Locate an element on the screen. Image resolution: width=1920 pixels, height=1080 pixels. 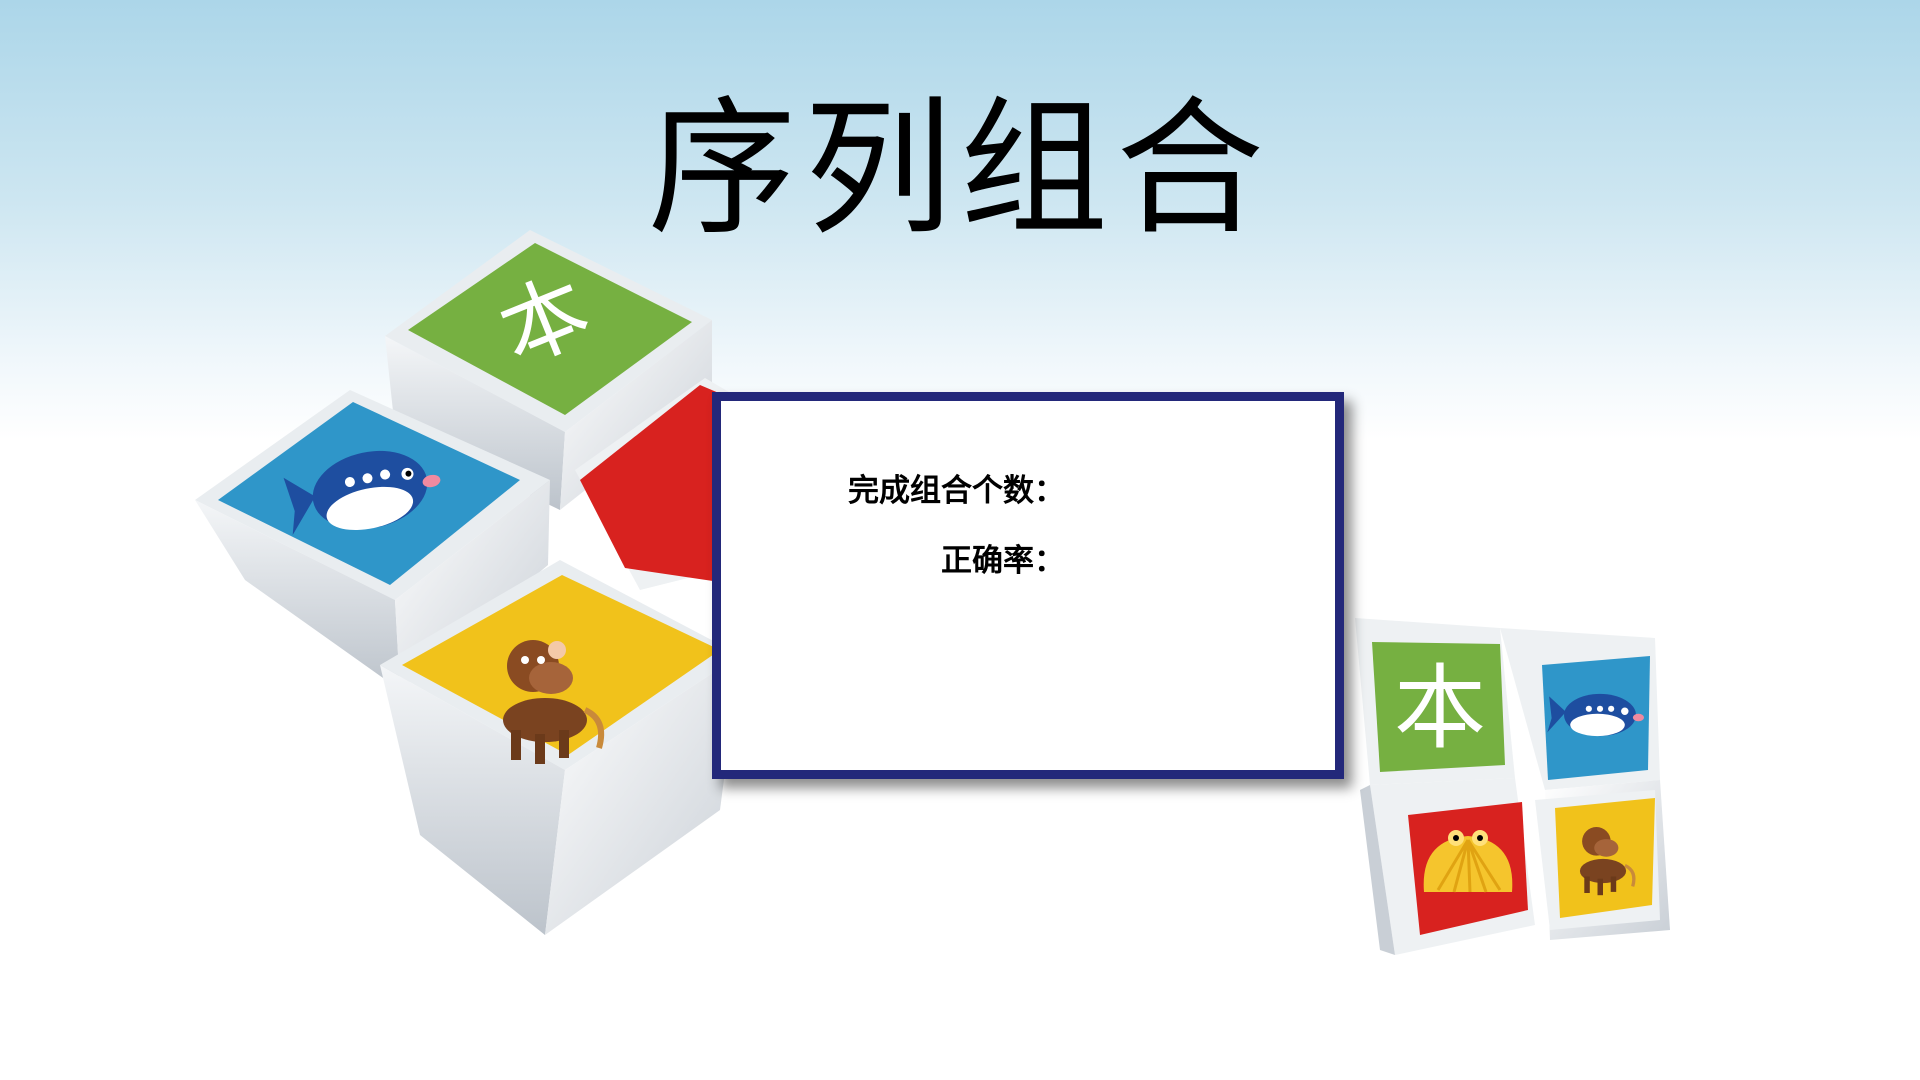
result-panel: 完成组合个数： 正确率： is located at coordinates (1028, 585).